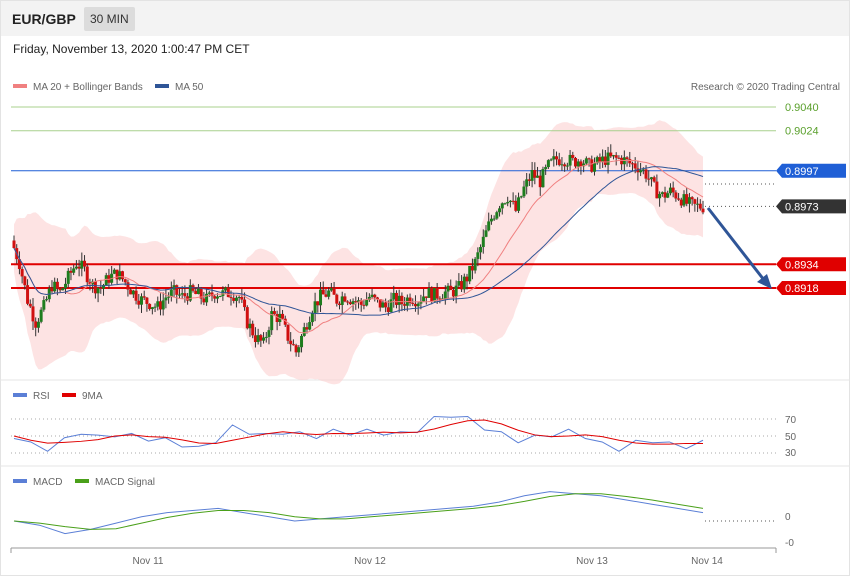 Image resolution: width=850 pixels, height=576 pixels. Describe the element at coordinates (109, 19) in the screenshot. I see `timeframe-button: 30 MIN` at that location.